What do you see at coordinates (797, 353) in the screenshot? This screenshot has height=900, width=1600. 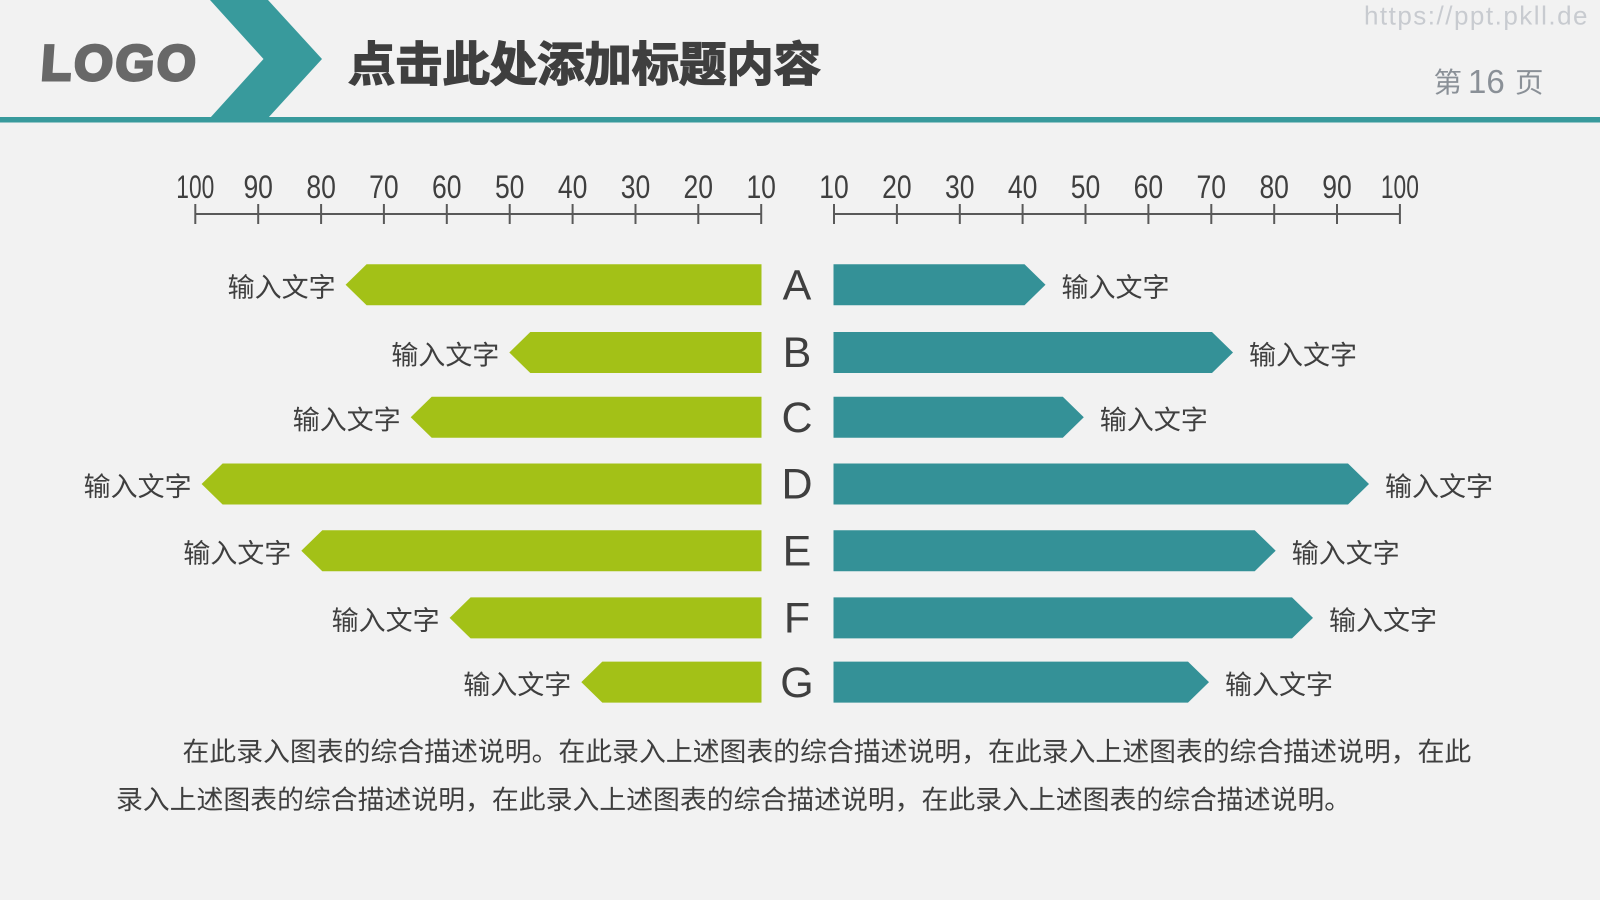 I see `svg-text: B` at bounding box center [797, 353].